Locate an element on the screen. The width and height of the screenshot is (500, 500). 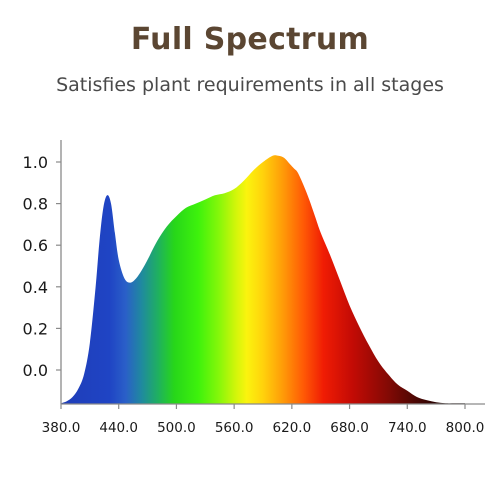
x-tick-label: 740.0 is located at coordinates (407, 428).